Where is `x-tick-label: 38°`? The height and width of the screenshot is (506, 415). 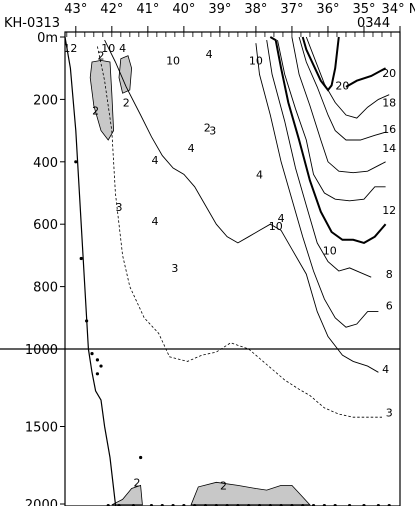 x-tick-label: 38° is located at coordinates (255, 9).